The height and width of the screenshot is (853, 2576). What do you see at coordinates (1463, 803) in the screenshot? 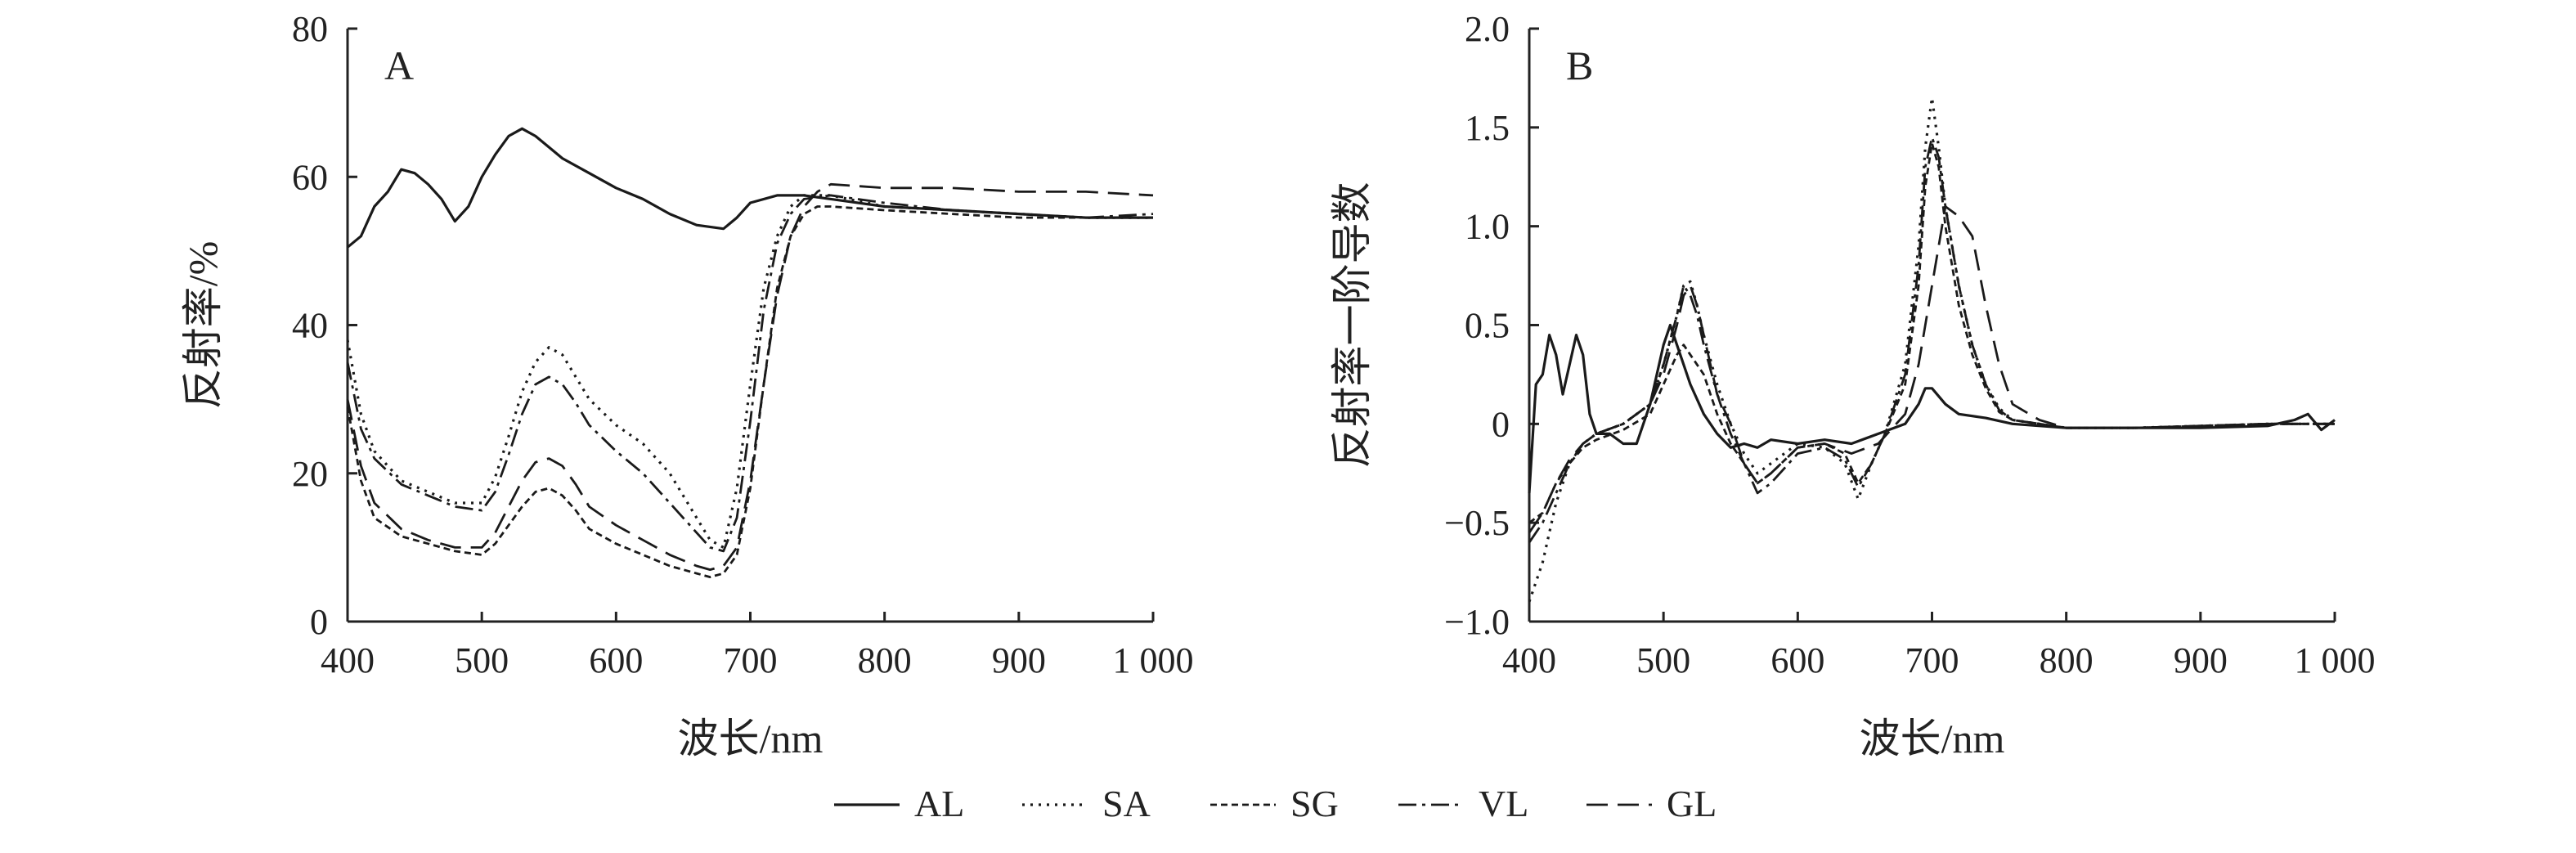
I see `legend-item-vl: VL` at bounding box center [1463, 803].